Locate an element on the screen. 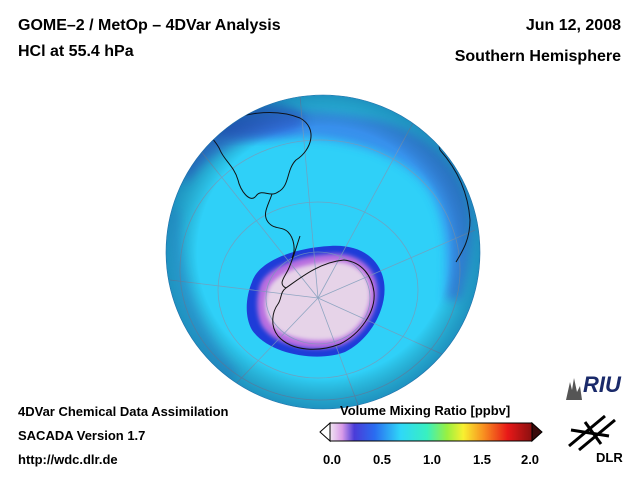  riu-mountain-icon is located at coordinates (574, 389).